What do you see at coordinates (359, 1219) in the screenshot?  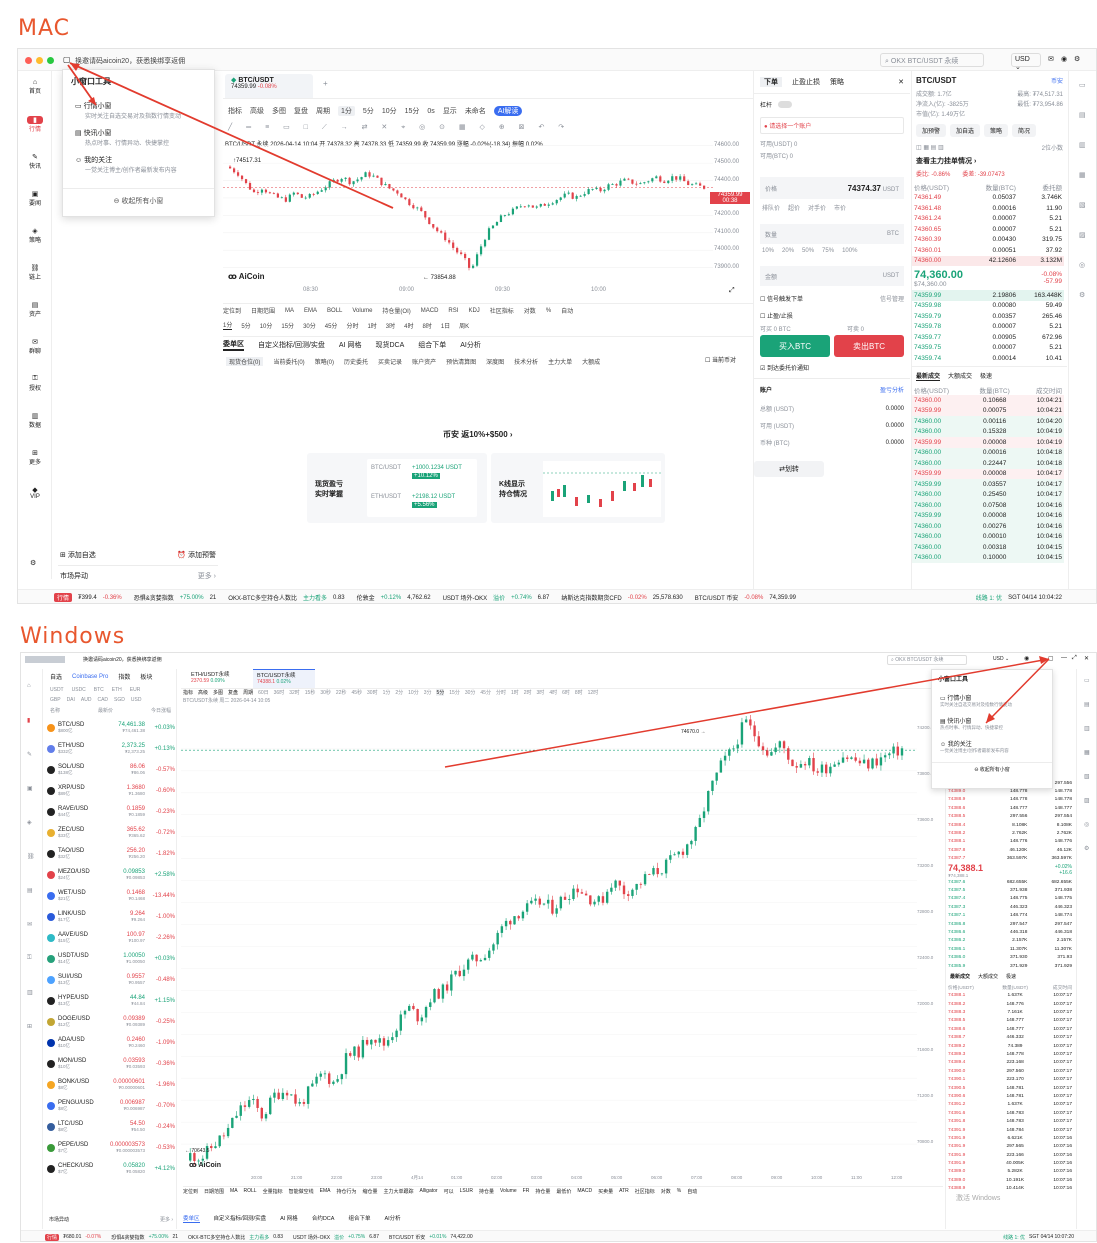 I see `bottom-tab: 组合下单` at bounding box center [359, 1219].